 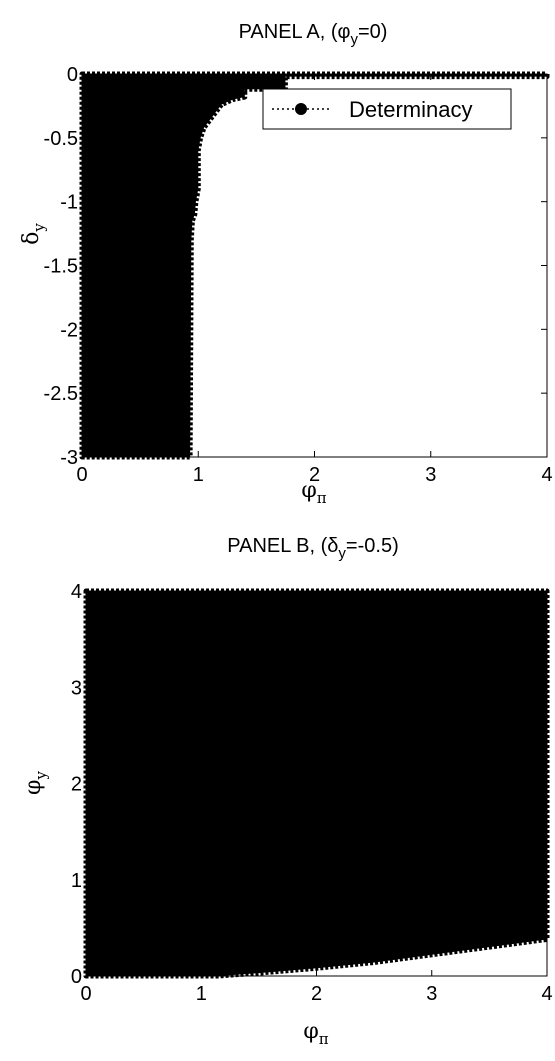 What do you see at coordinates (86, 798) in the screenshot?
I see `panel-b-x-tick: 0` at bounding box center [86, 798].